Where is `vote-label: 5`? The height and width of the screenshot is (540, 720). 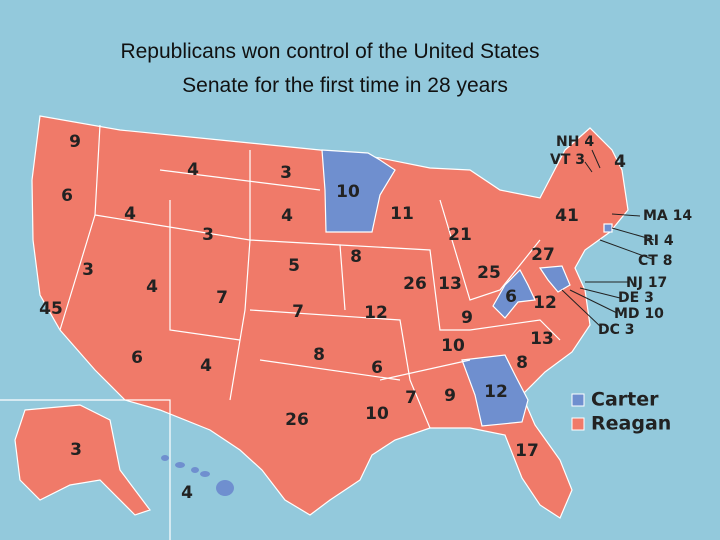 vote-label: 5 is located at coordinates (294, 266).